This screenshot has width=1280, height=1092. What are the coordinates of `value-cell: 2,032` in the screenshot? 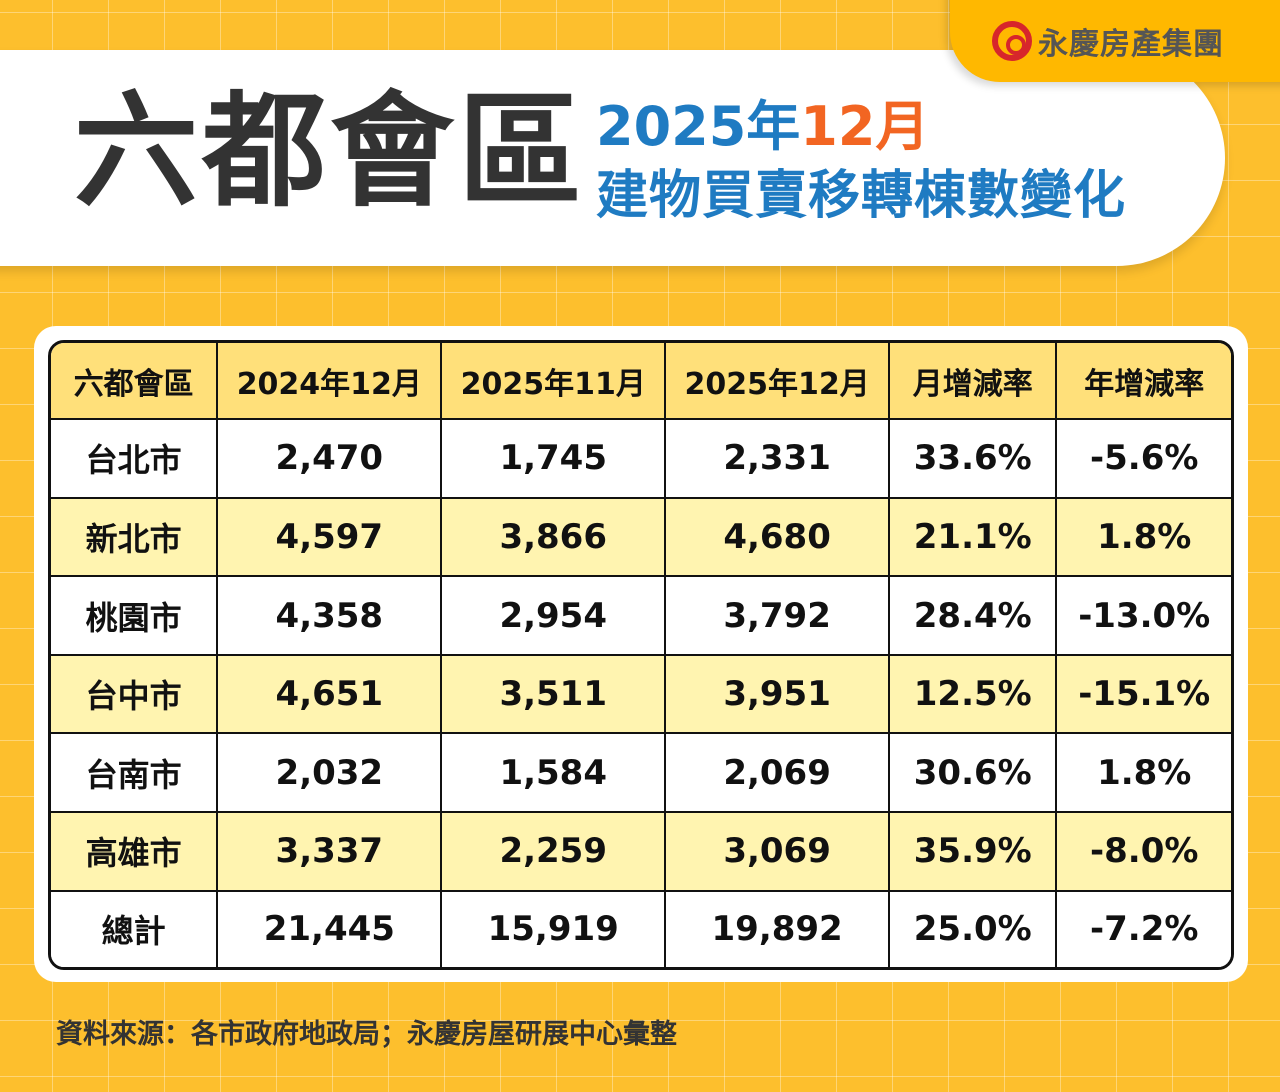 It's located at (330, 774).